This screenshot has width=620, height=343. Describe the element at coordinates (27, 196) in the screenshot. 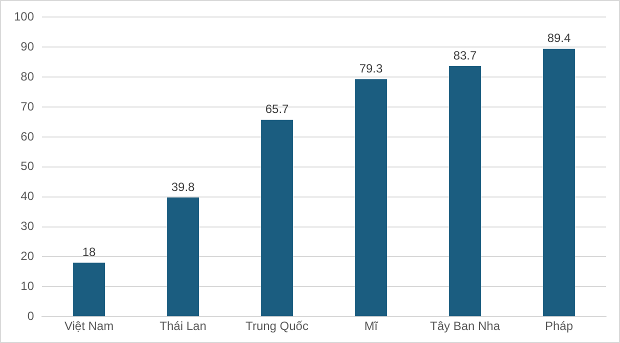

I see `y-tick-label: 40` at that location.